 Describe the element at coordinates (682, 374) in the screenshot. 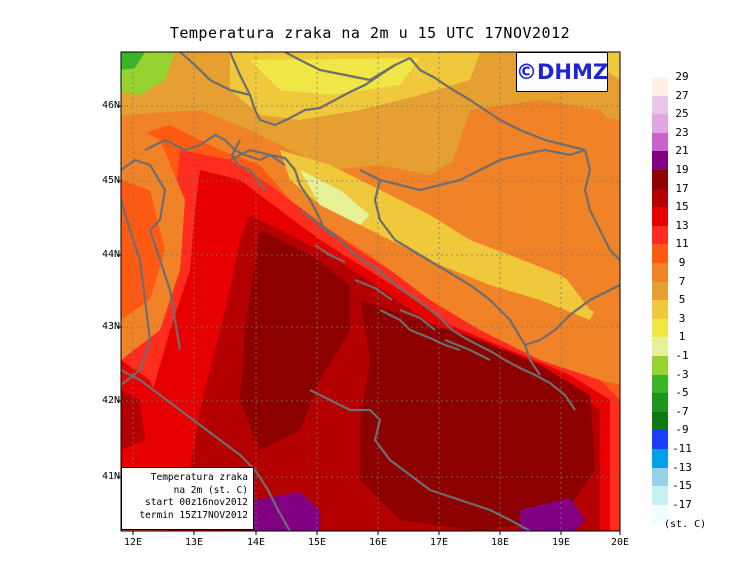

I see `legend-label: -3` at that location.